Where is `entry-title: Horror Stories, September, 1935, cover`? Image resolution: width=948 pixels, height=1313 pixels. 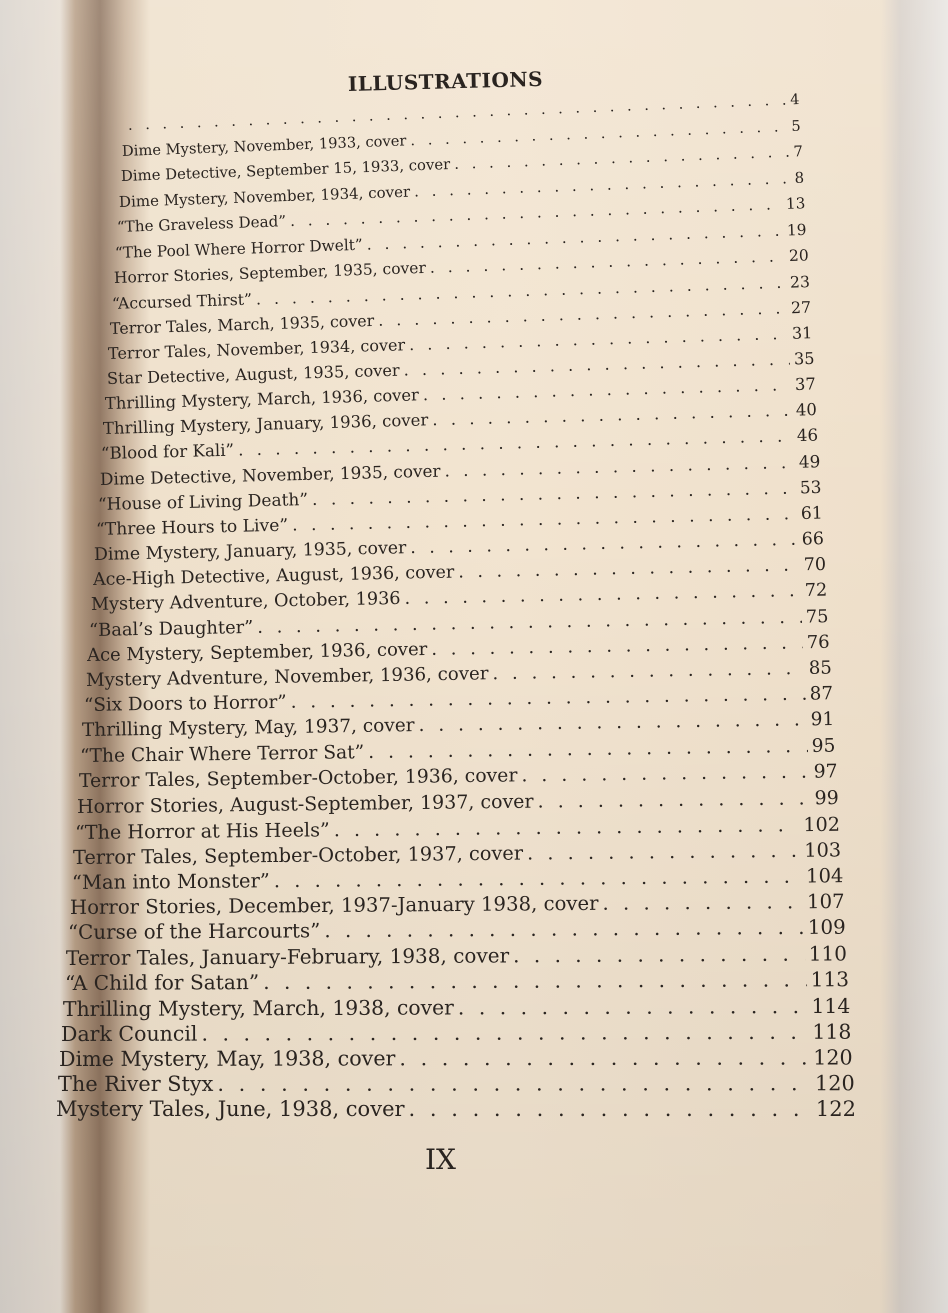 entry-title: Horror Stories, September, 1935, cover is located at coordinates (269, 272).